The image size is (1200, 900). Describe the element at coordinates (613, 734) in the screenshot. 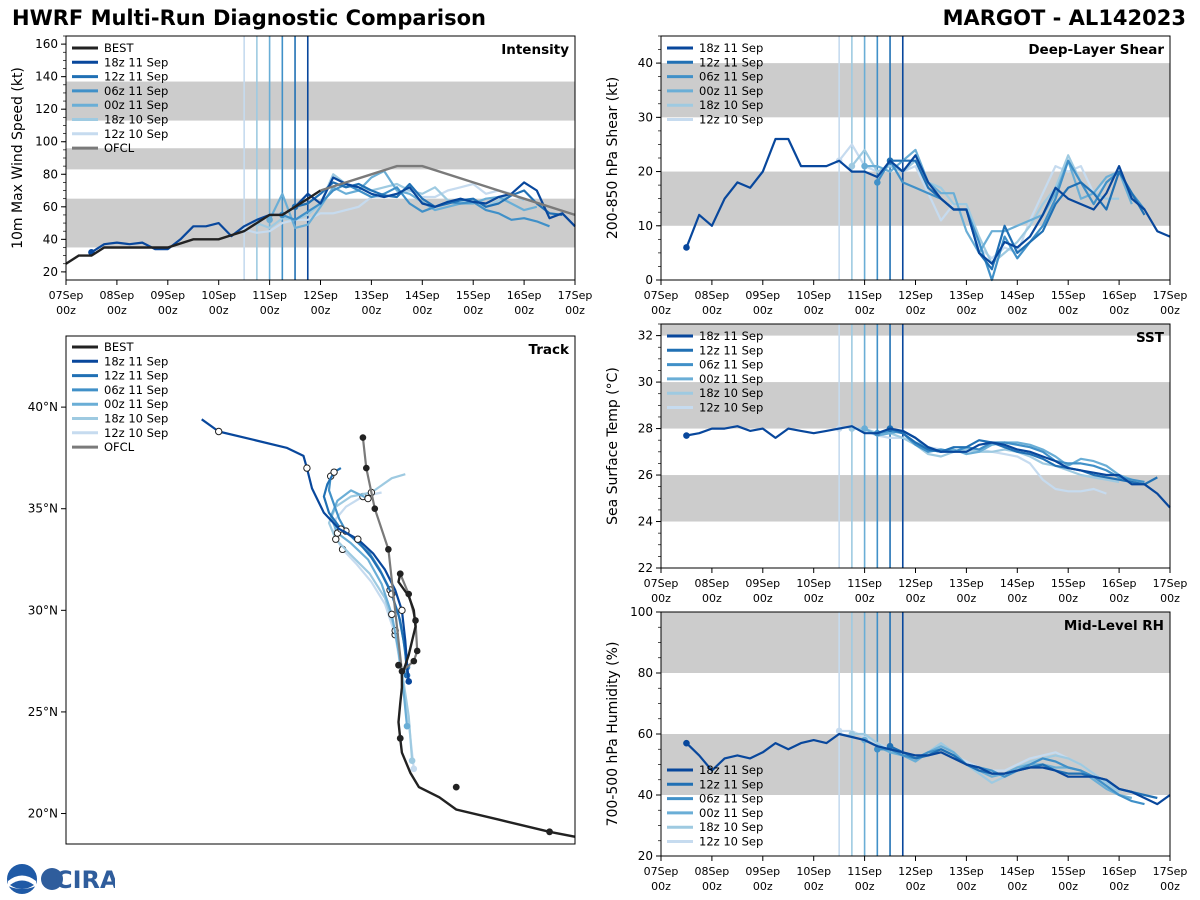

I see `y-axis-label: 700-500 hPa Humidity (%)` at that location.